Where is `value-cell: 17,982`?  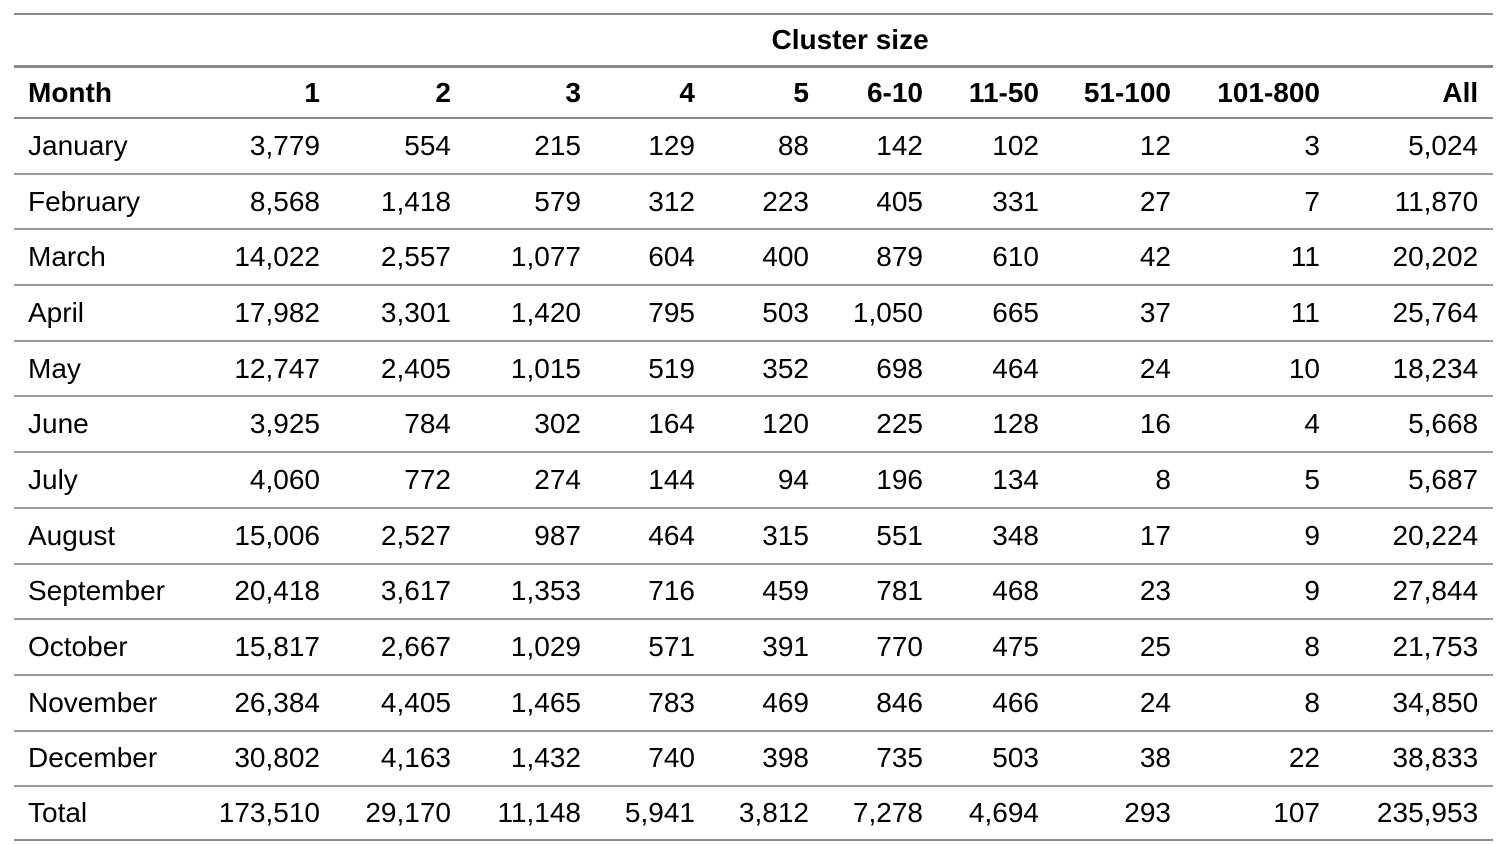 value-cell: 17,982 is located at coordinates (270, 313).